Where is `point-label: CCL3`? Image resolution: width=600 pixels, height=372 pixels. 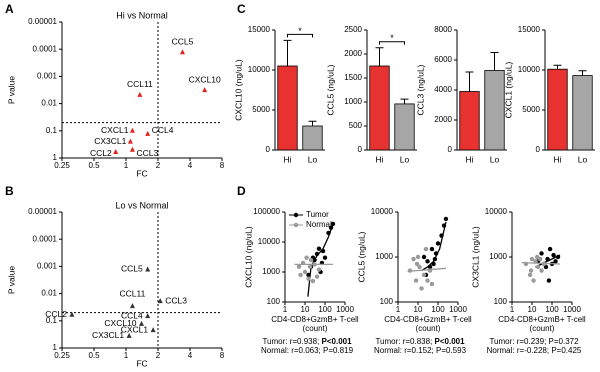
point-label: CCL3 is located at coordinates (147, 153).